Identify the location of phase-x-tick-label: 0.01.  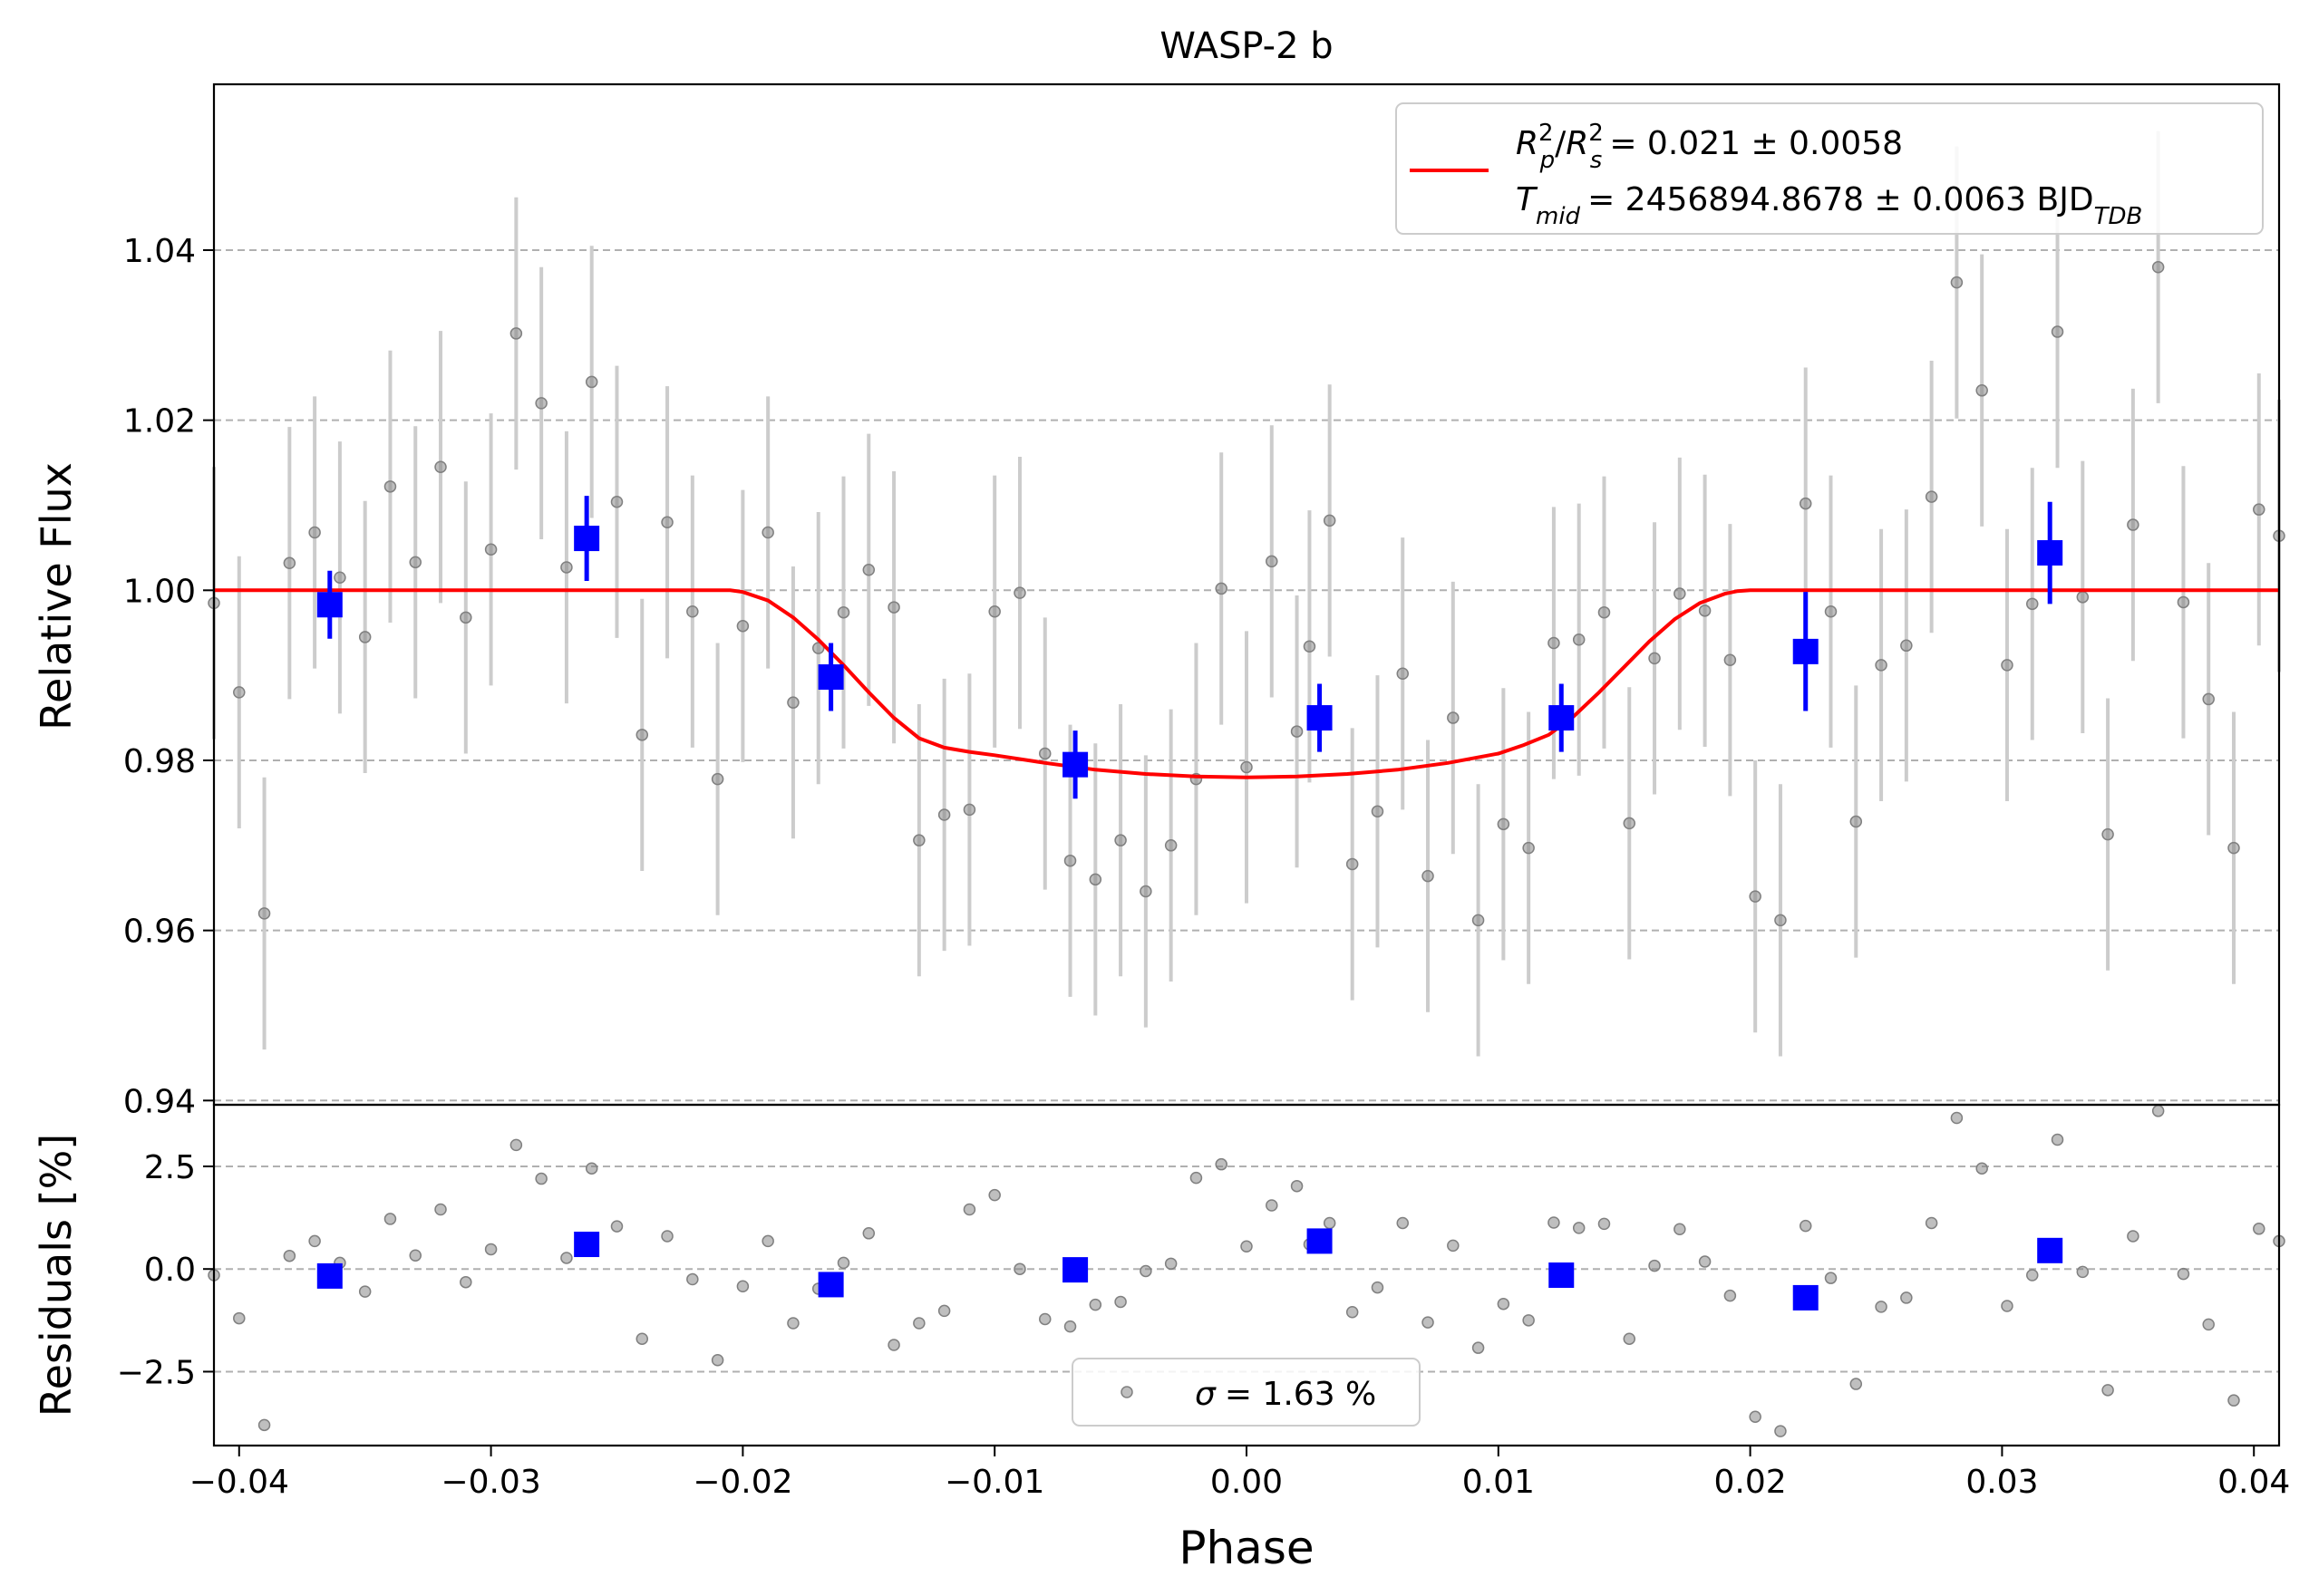
(1498, 1482).